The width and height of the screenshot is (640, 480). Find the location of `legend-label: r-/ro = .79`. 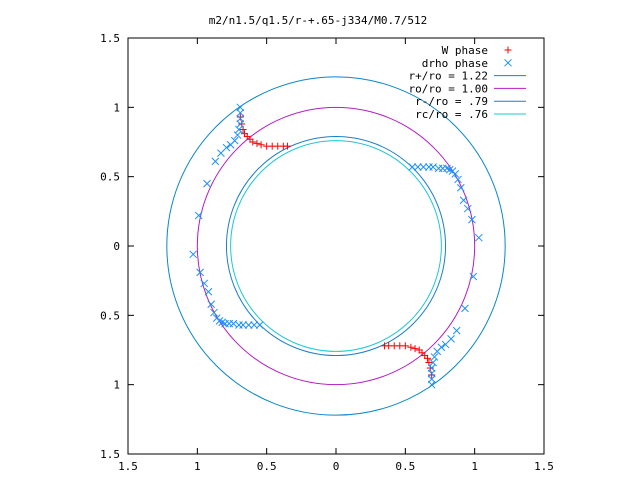

legend-label: r-/ro = .79 is located at coordinates (451, 101).